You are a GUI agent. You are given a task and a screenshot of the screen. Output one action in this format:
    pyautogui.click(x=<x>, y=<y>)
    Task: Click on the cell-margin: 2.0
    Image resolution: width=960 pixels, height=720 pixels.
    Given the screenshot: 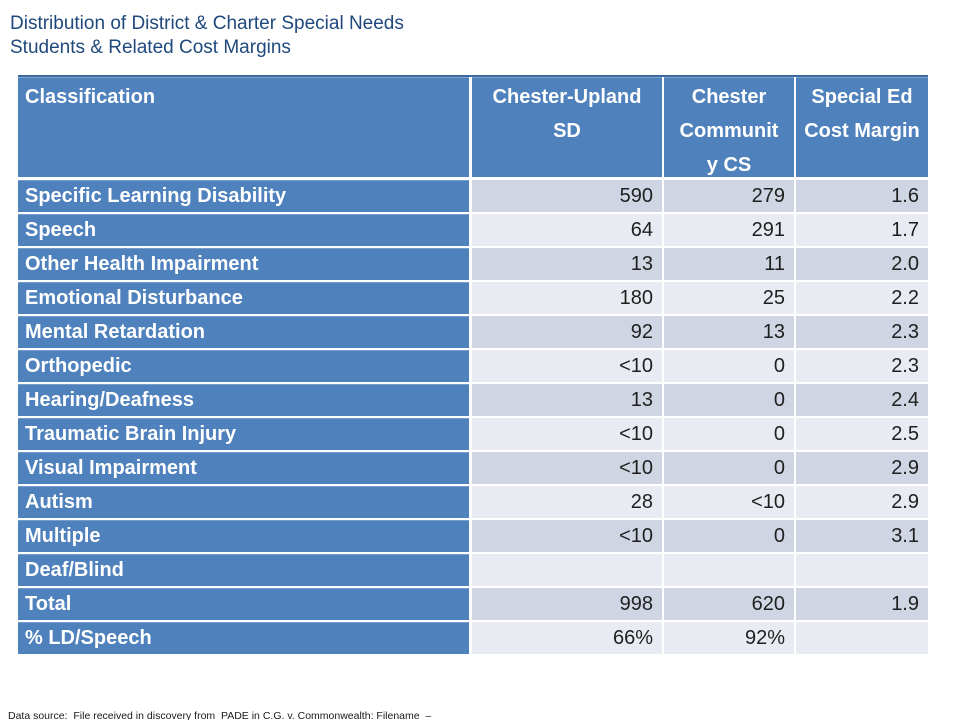 What is the action you would take?
    pyautogui.click(x=862, y=264)
    